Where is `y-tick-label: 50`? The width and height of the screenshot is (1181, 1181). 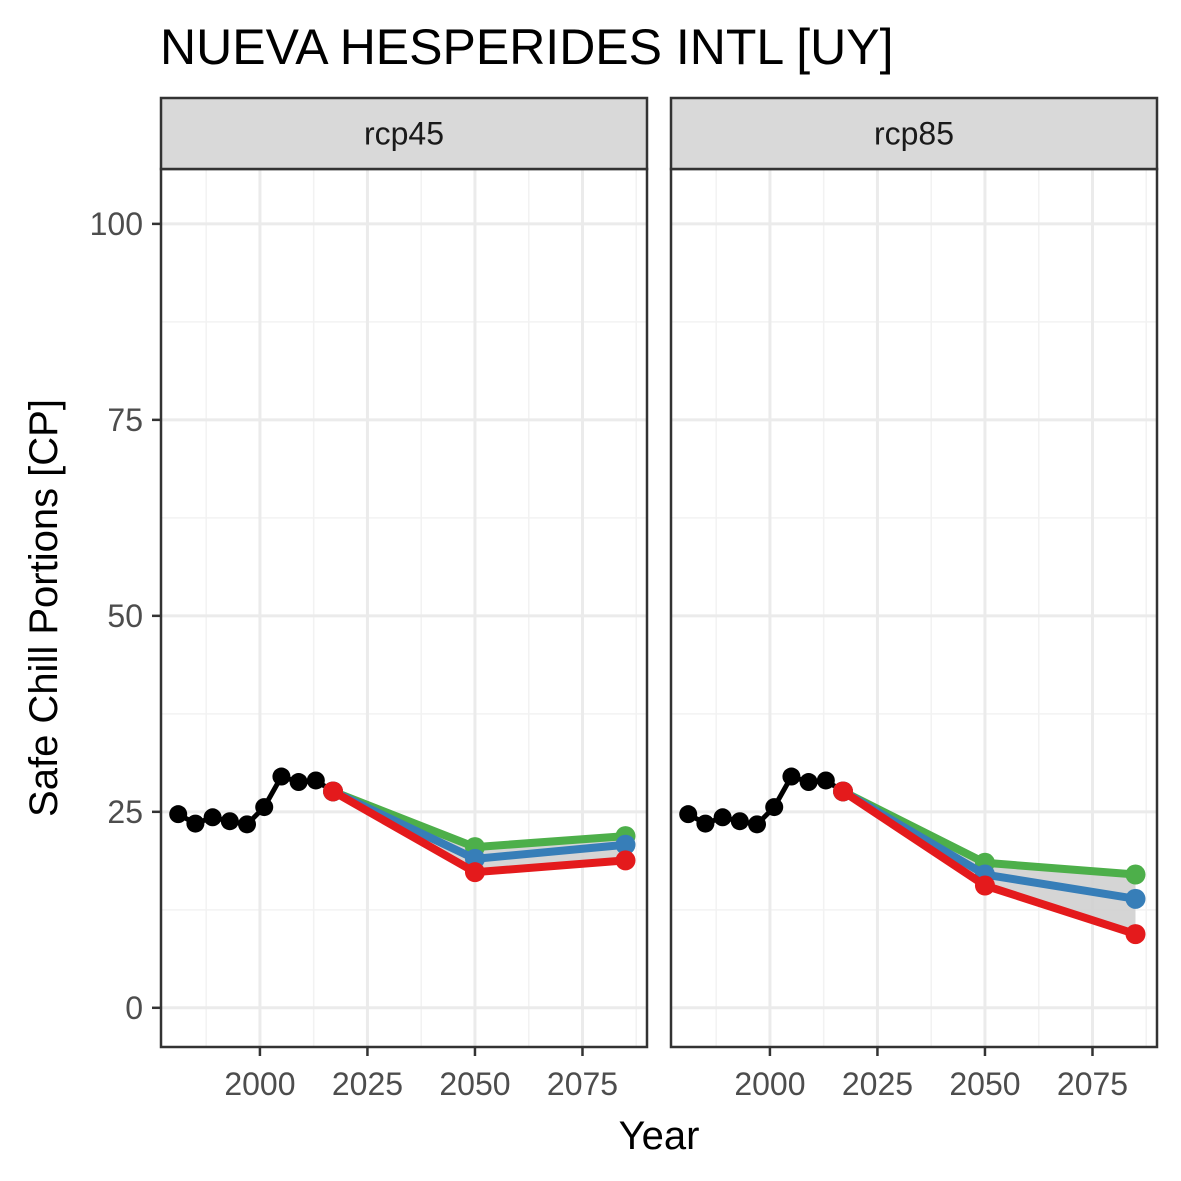
y-tick-label: 50 is located at coordinates (125, 616).